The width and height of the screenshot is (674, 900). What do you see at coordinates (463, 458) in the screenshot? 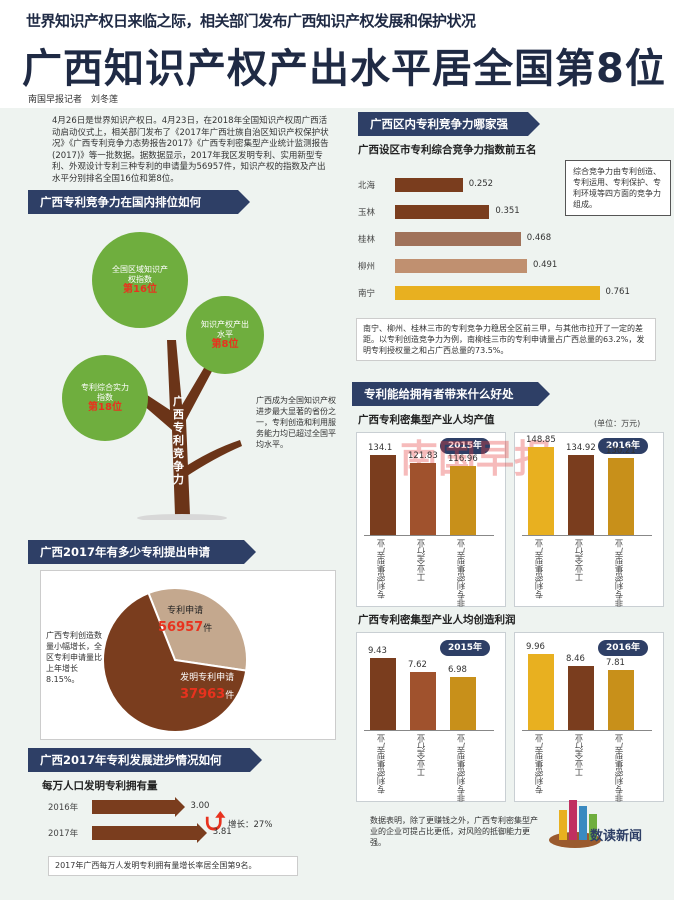
I see `value-bar-label: 116.96` at bounding box center [463, 458].